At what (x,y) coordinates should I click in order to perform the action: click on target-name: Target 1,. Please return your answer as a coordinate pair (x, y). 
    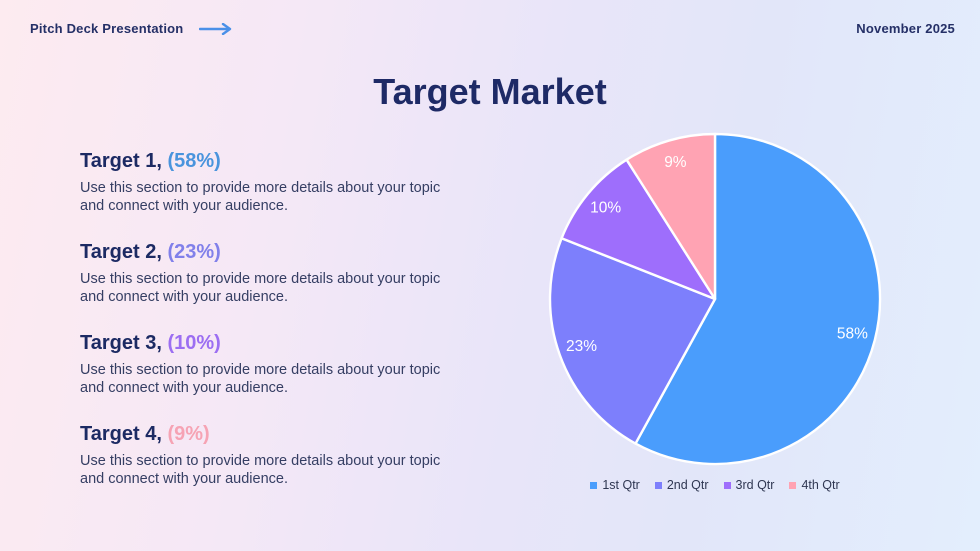
    Looking at the image, I should click on (121, 161).